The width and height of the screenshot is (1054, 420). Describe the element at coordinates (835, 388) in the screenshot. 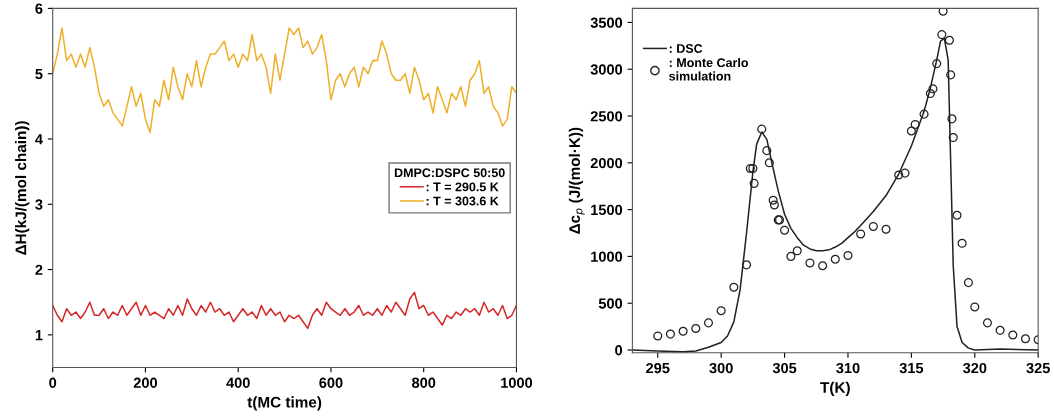

I see `x-axis-title: T(K)` at that location.